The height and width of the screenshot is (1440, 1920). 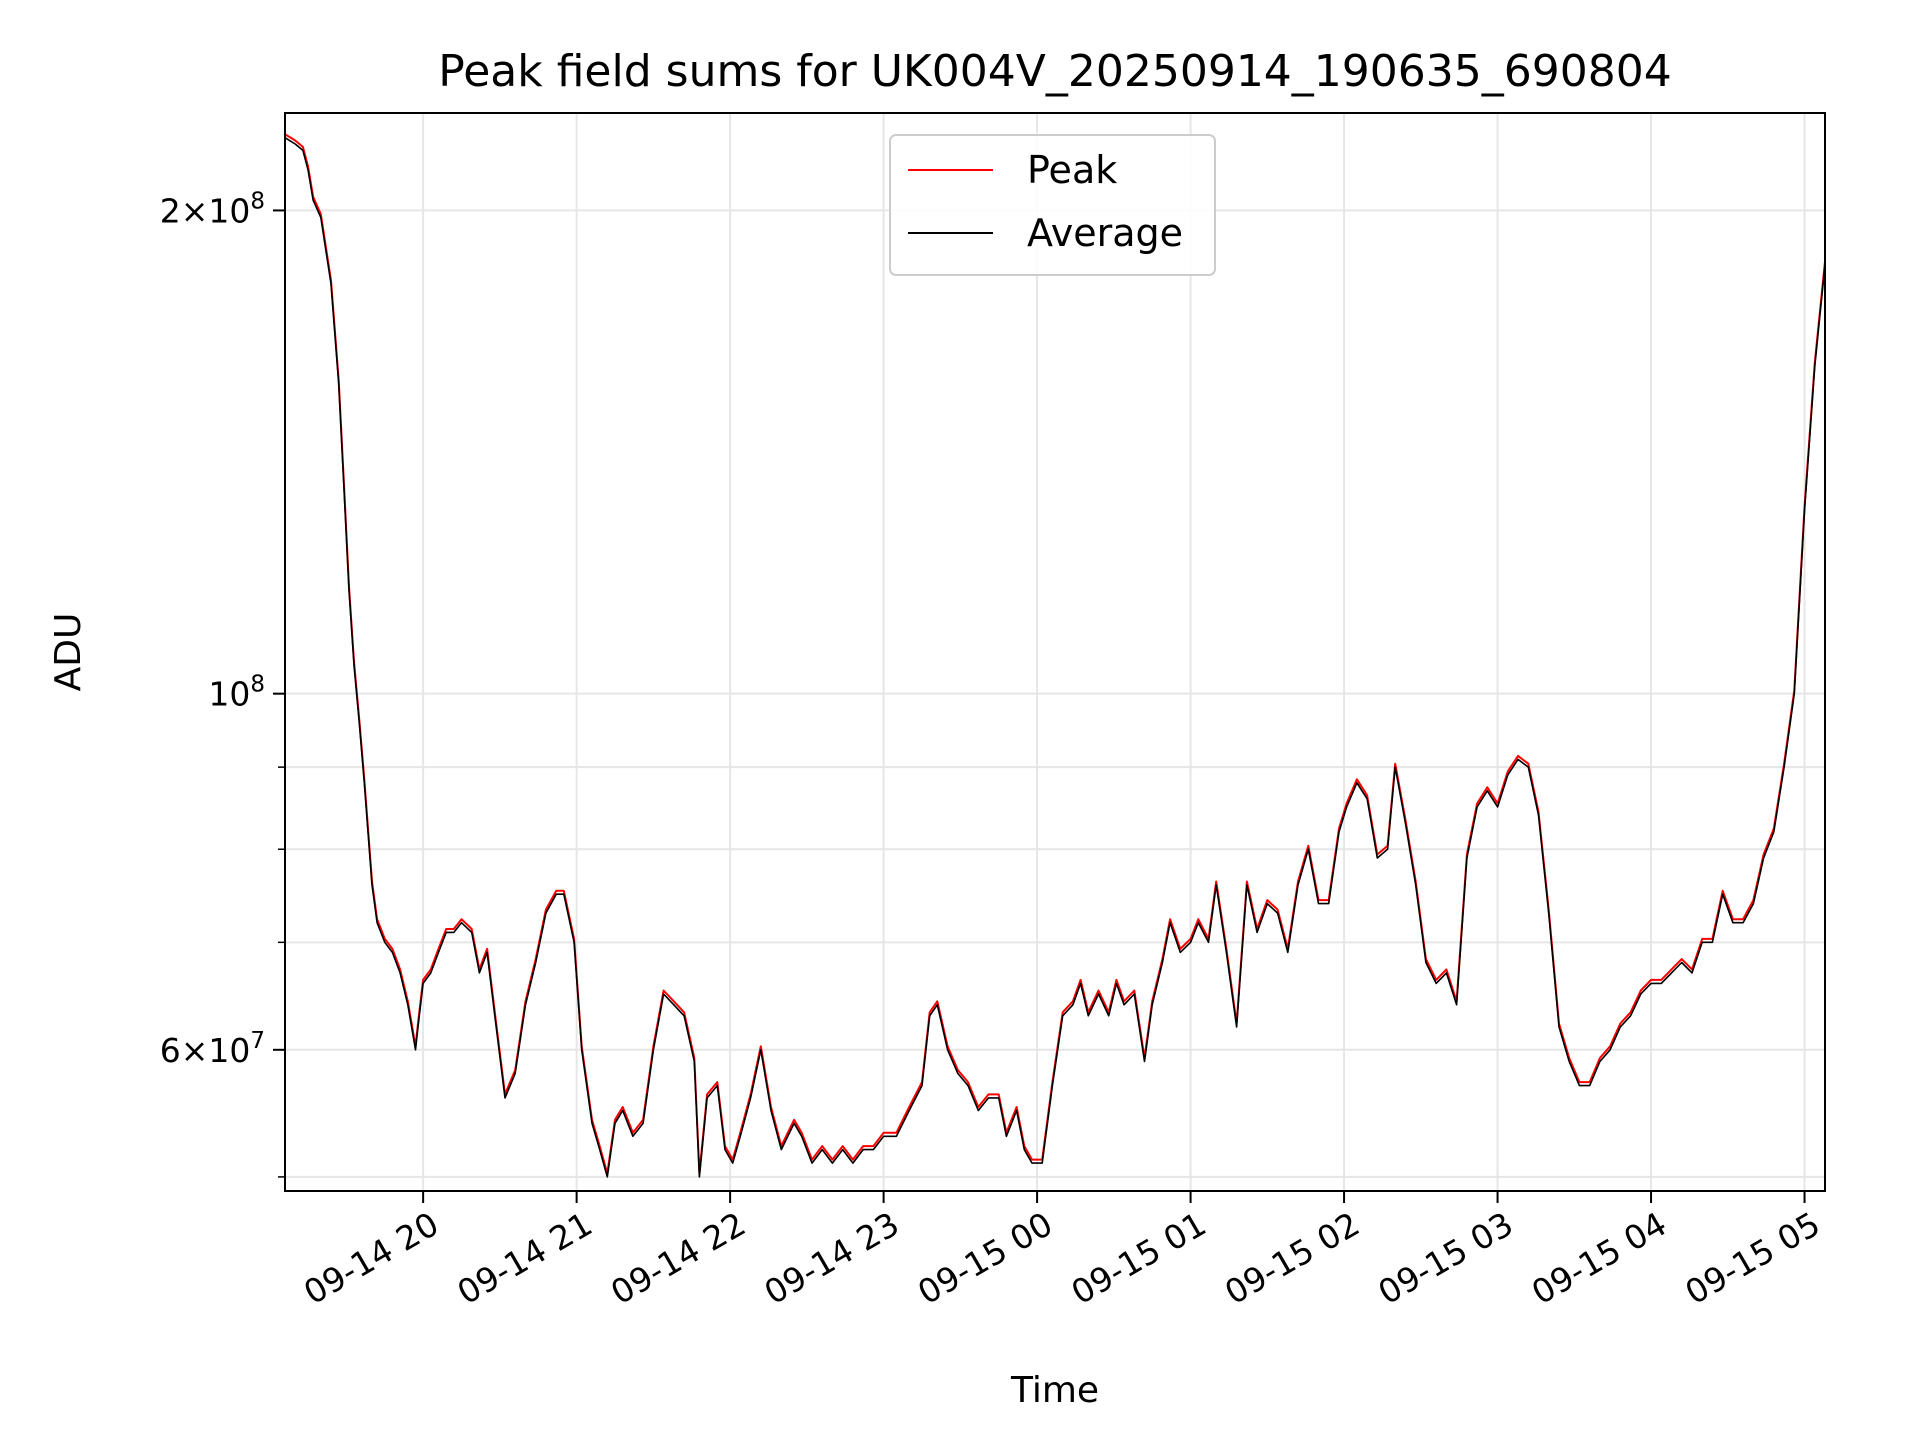 I want to click on y-tick-label: 108, so click(x=236, y=693).